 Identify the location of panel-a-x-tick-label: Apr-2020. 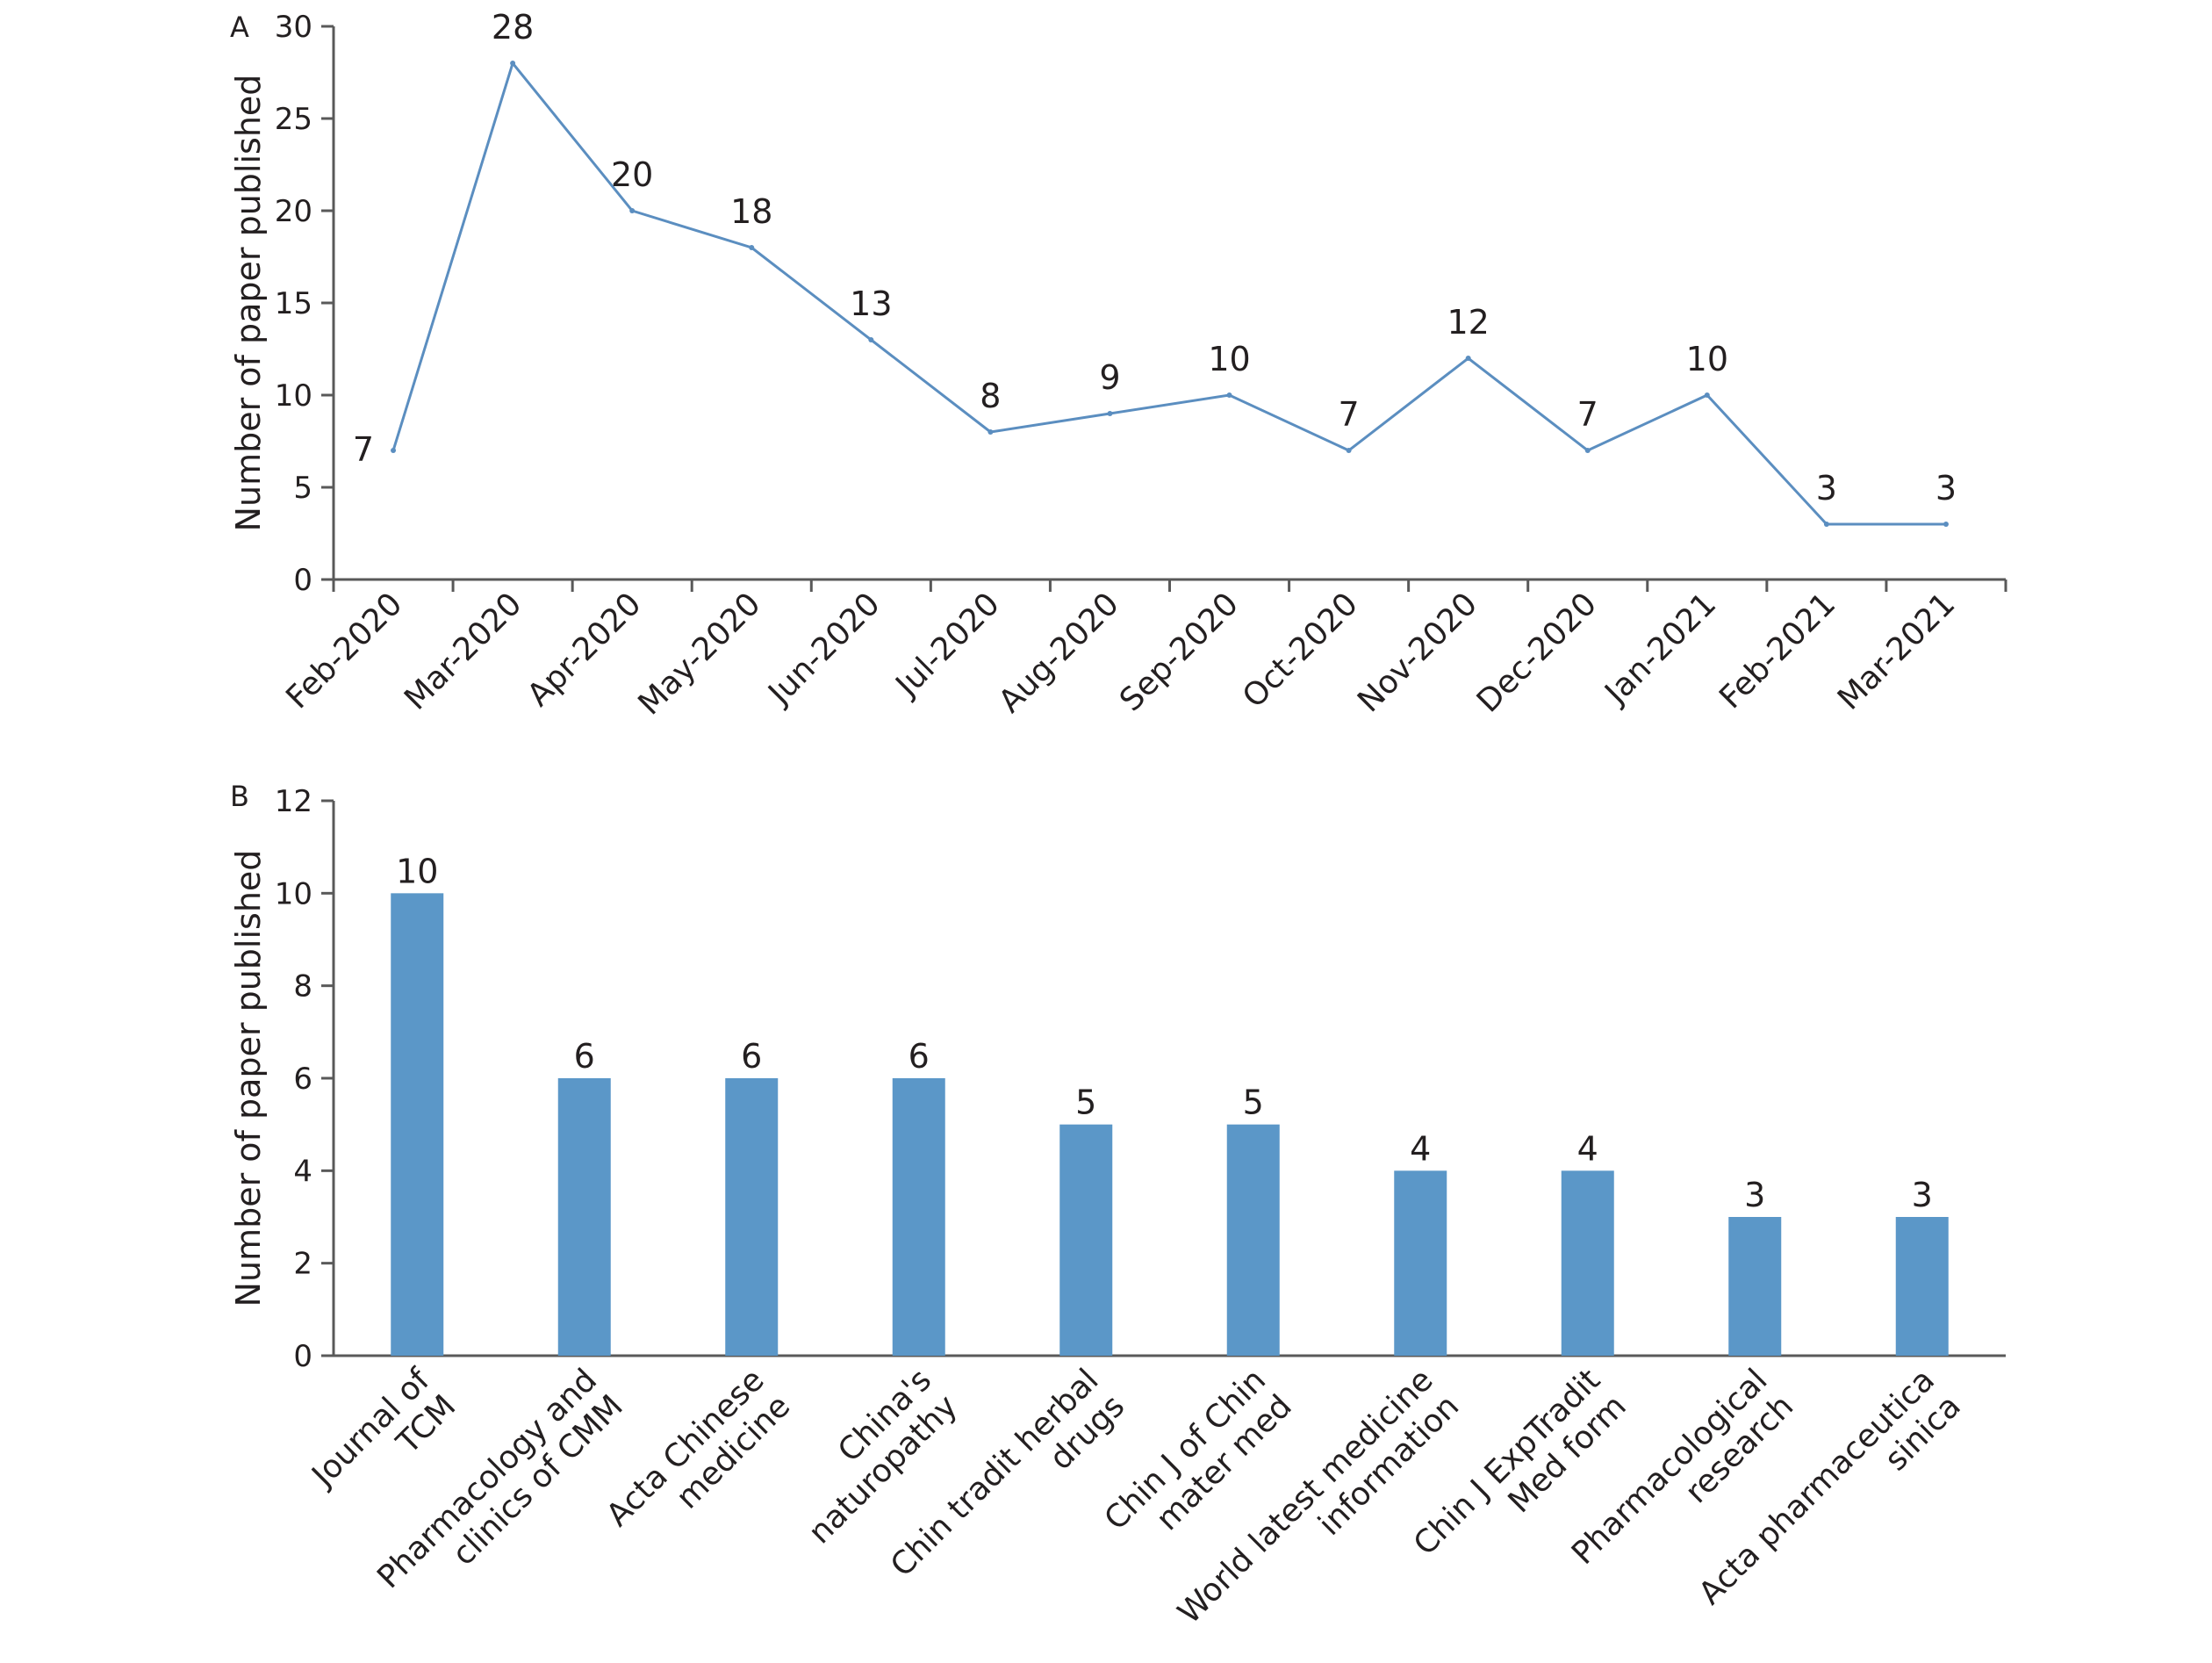
(585, 649).